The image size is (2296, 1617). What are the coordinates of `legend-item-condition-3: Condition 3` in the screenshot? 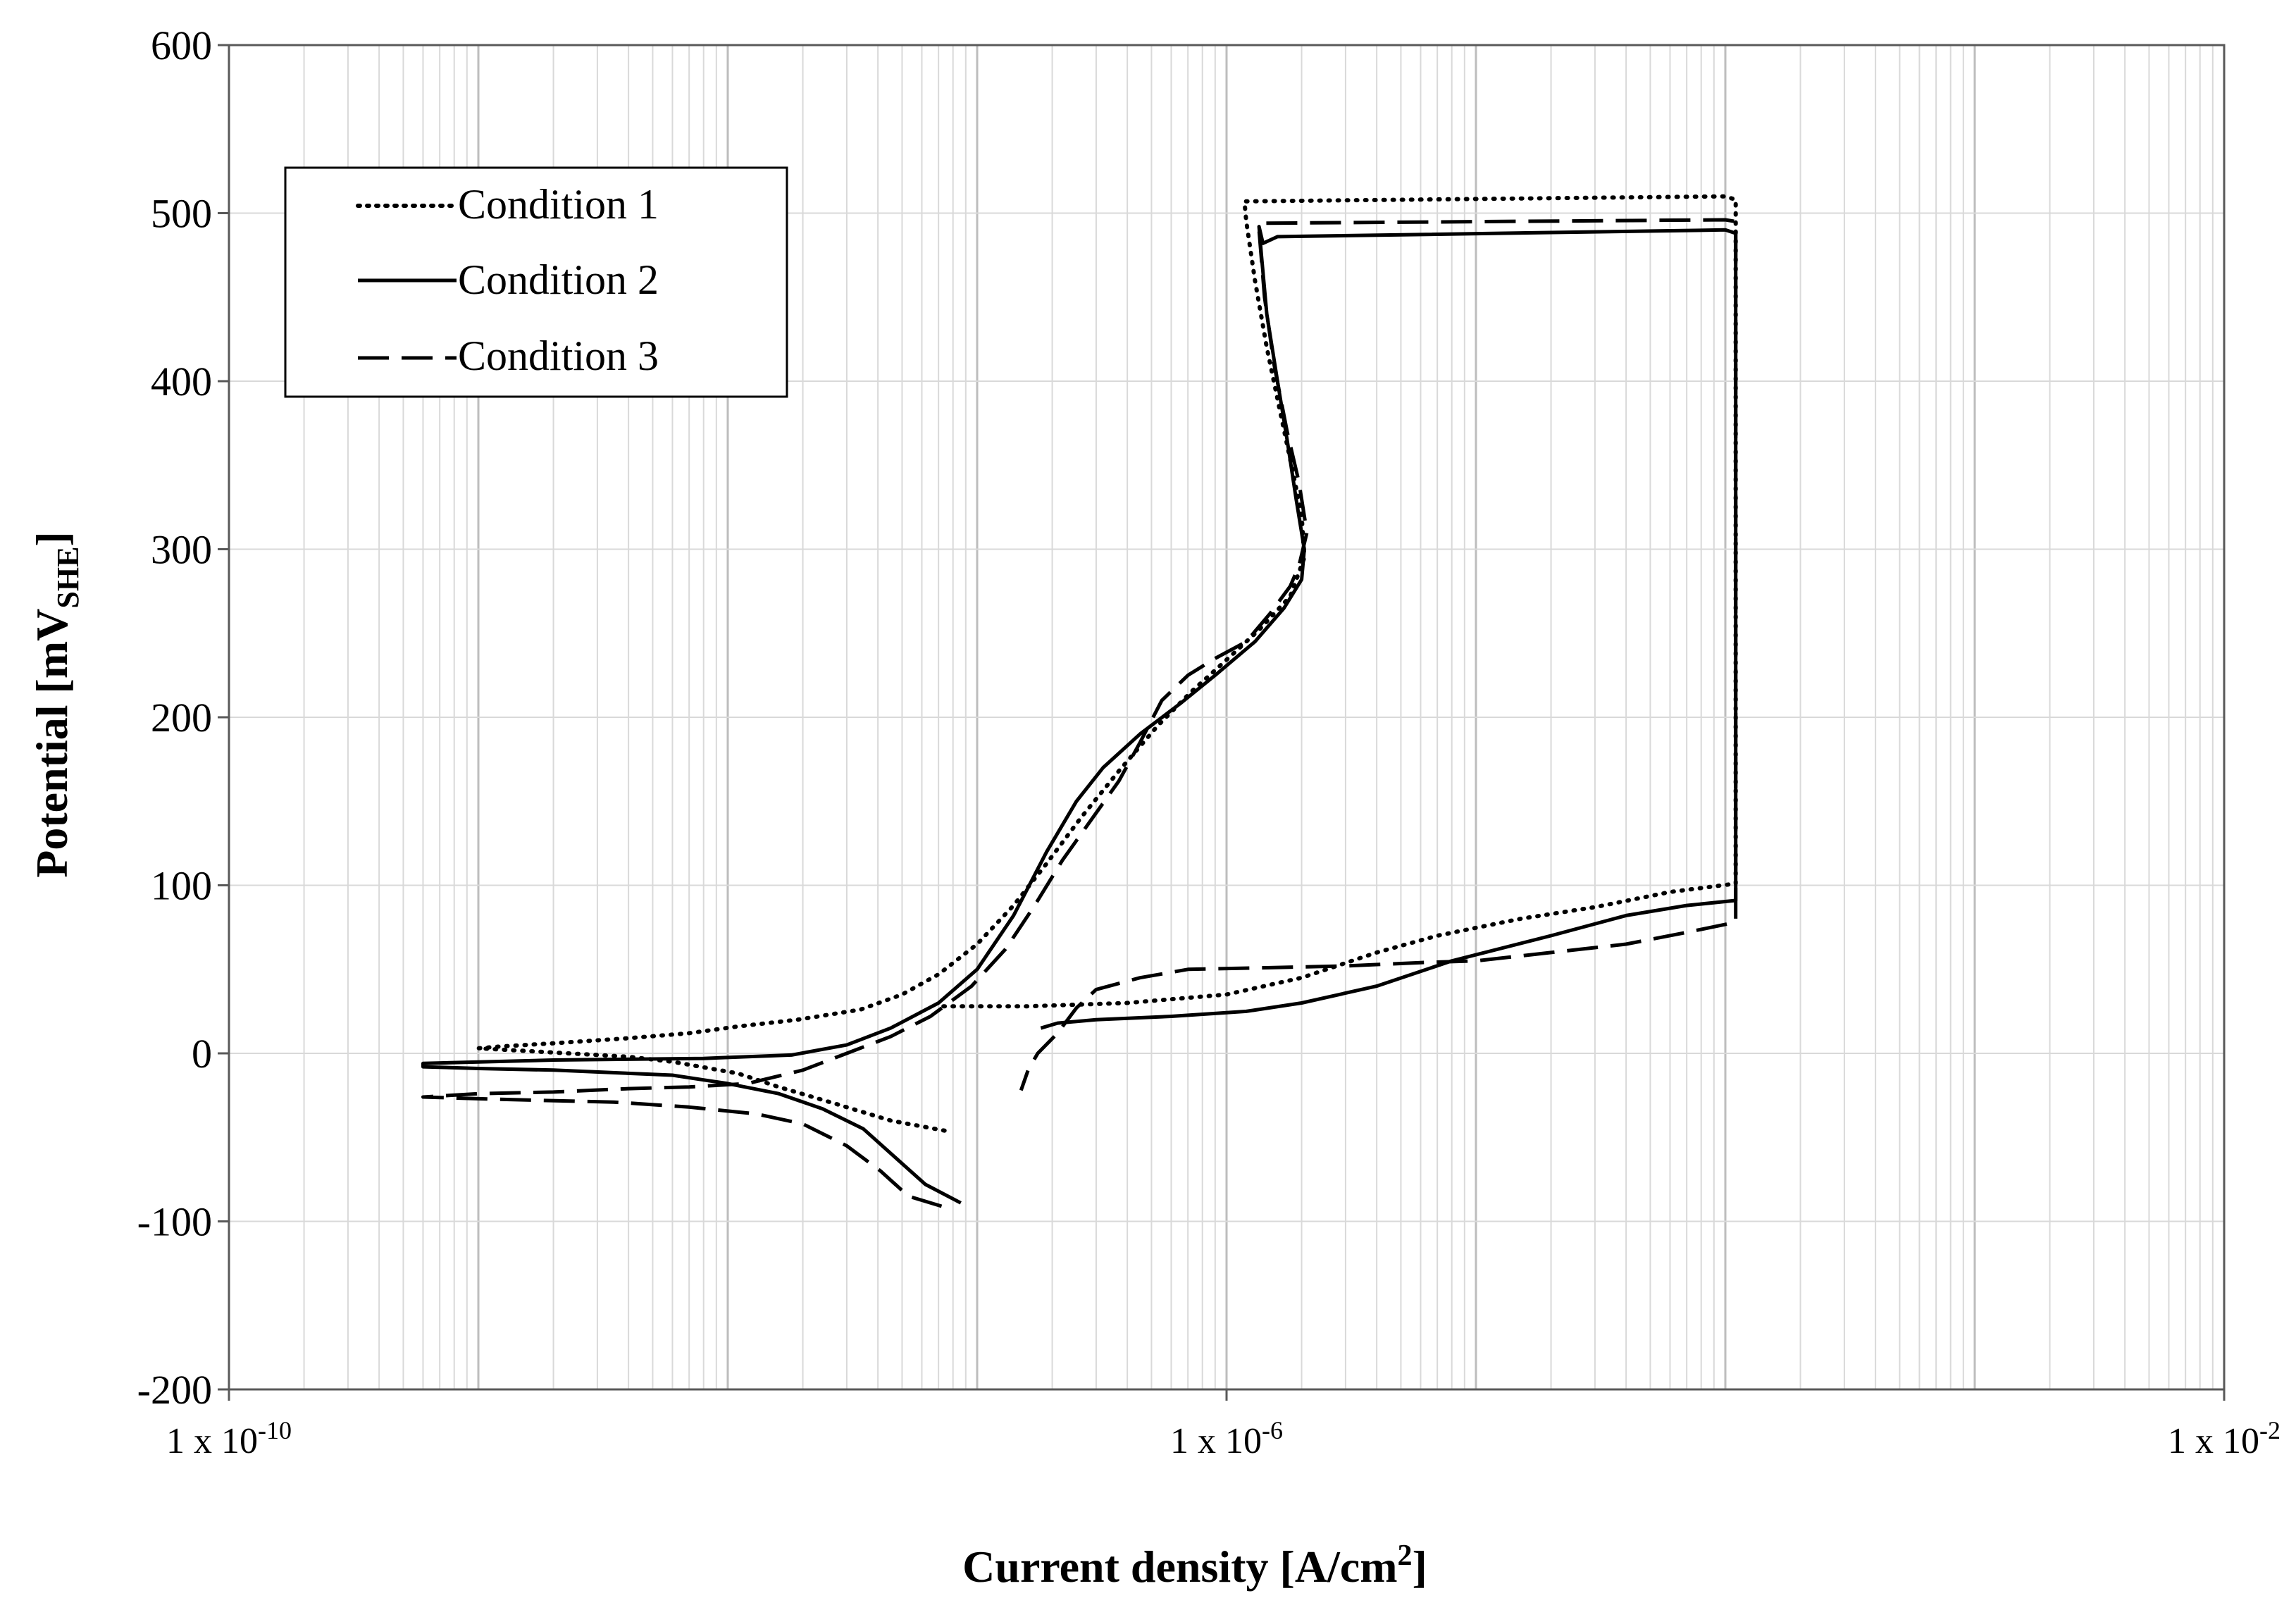 It's located at (508, 356).